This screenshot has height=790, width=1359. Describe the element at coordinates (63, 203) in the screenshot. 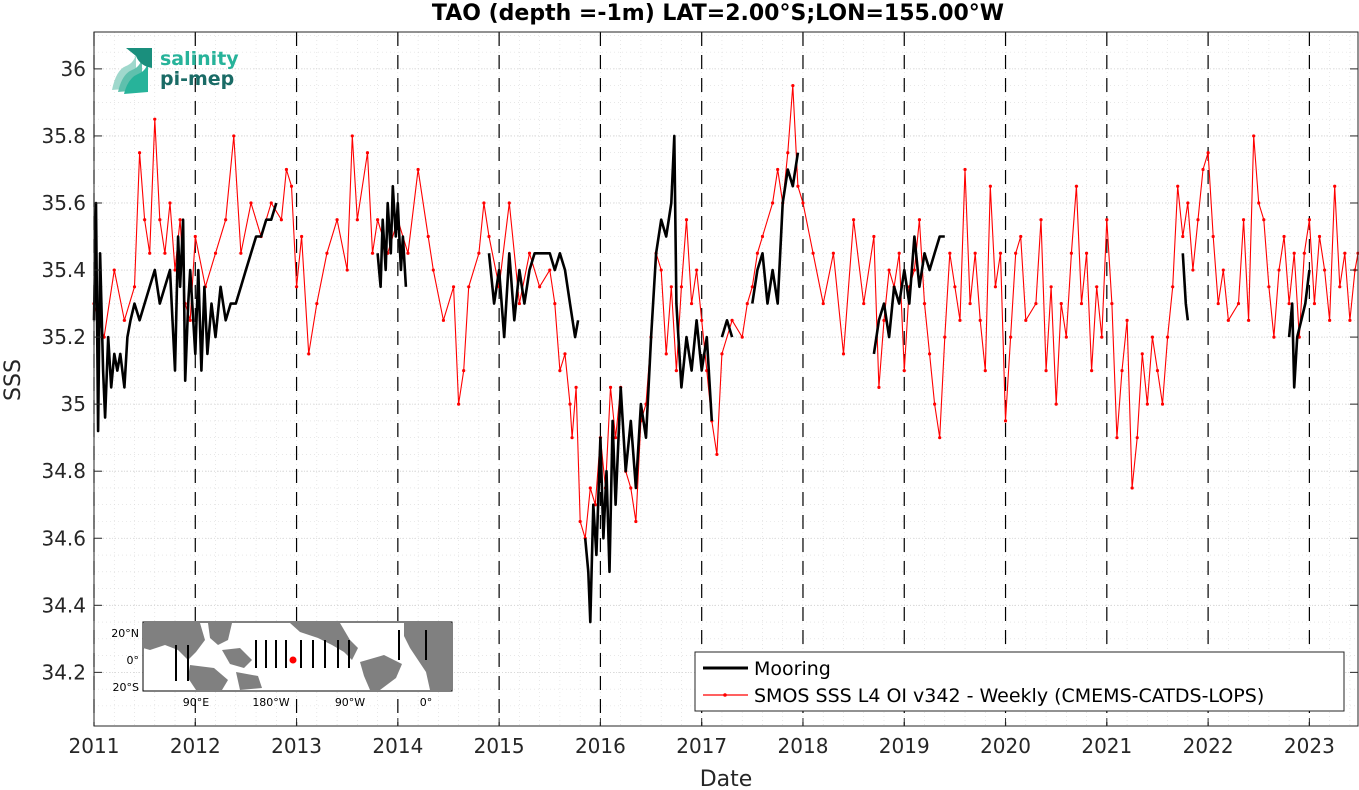

I see `y-tick-label: 35.6` at that location.